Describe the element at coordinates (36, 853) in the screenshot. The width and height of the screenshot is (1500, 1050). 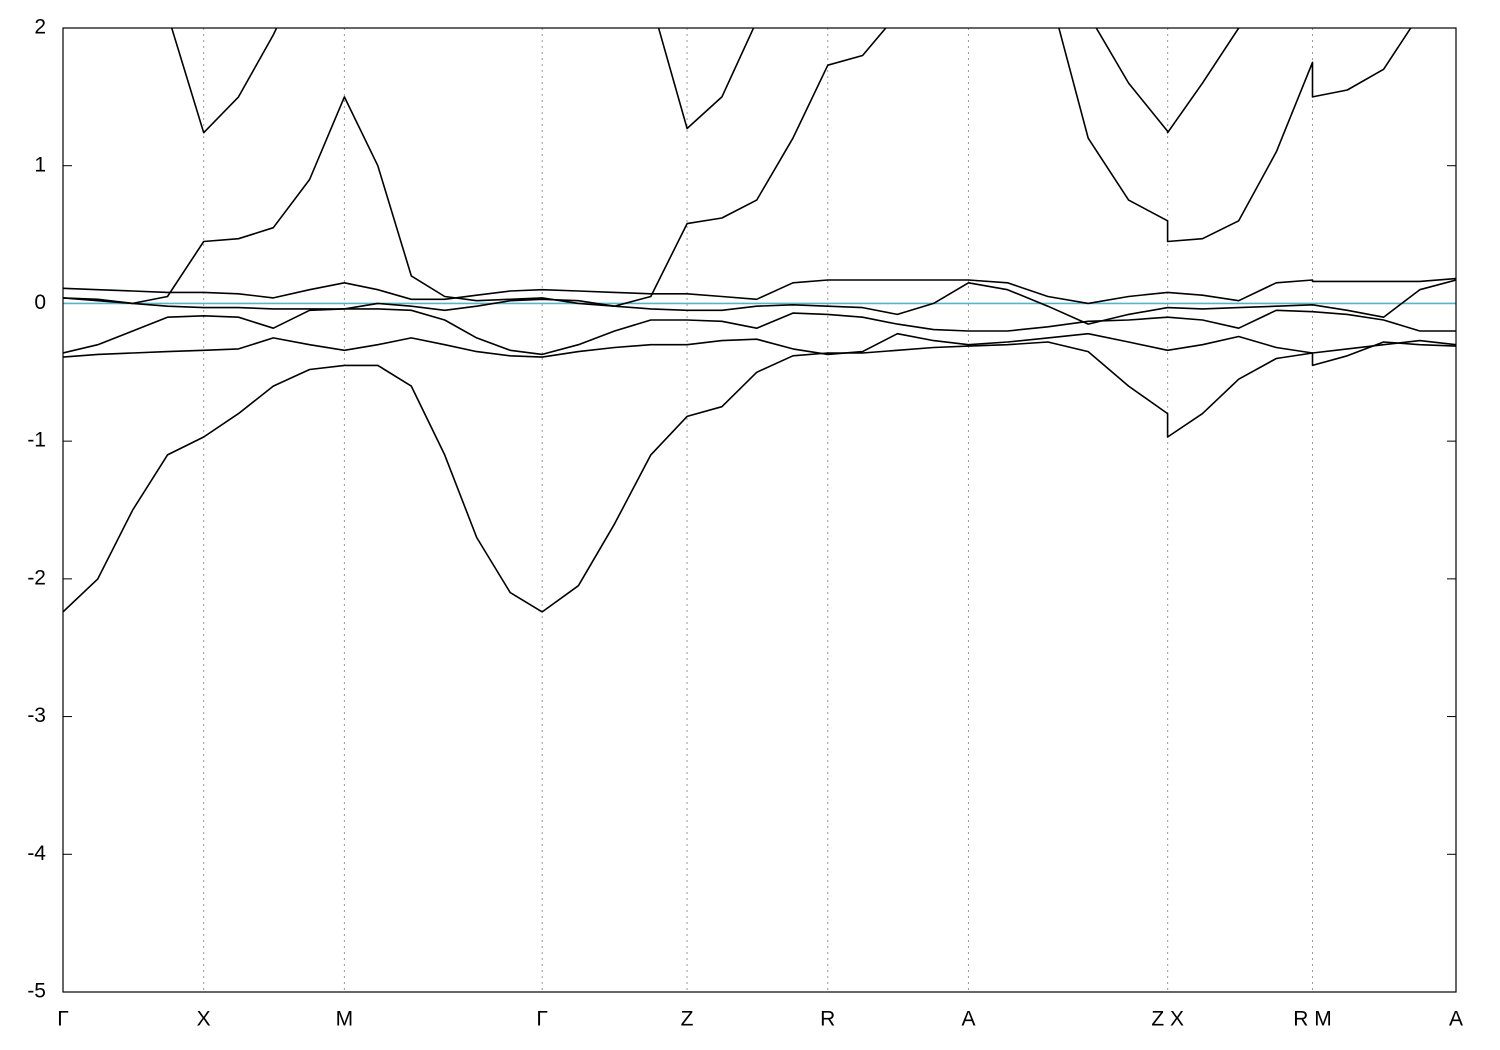
I see `y-tick-label: -4` at that location.